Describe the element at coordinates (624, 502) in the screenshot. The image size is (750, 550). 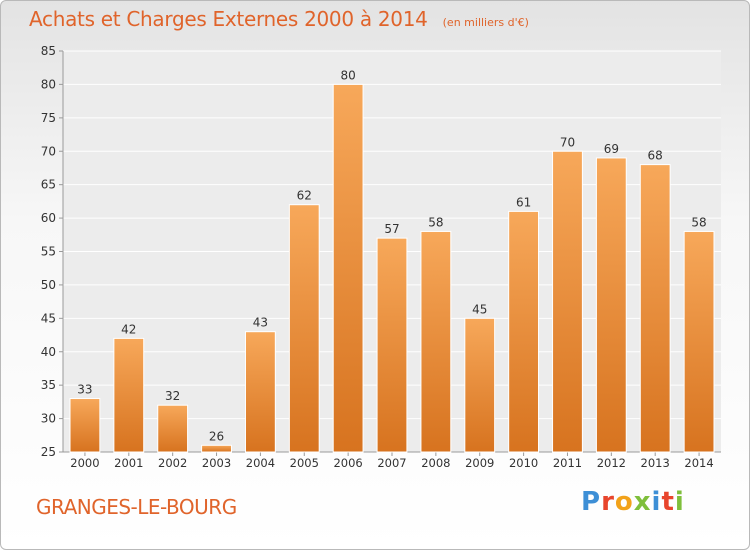
I see `logo-letter: o` at that location.